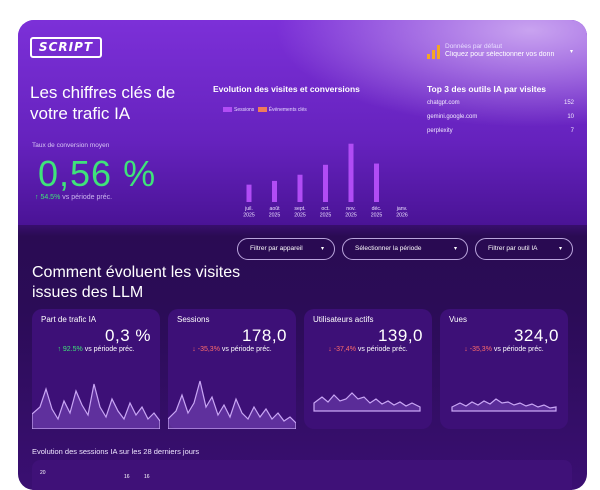  I want to click on top3-tool-name: chatgpt.com, so click(443, 103).